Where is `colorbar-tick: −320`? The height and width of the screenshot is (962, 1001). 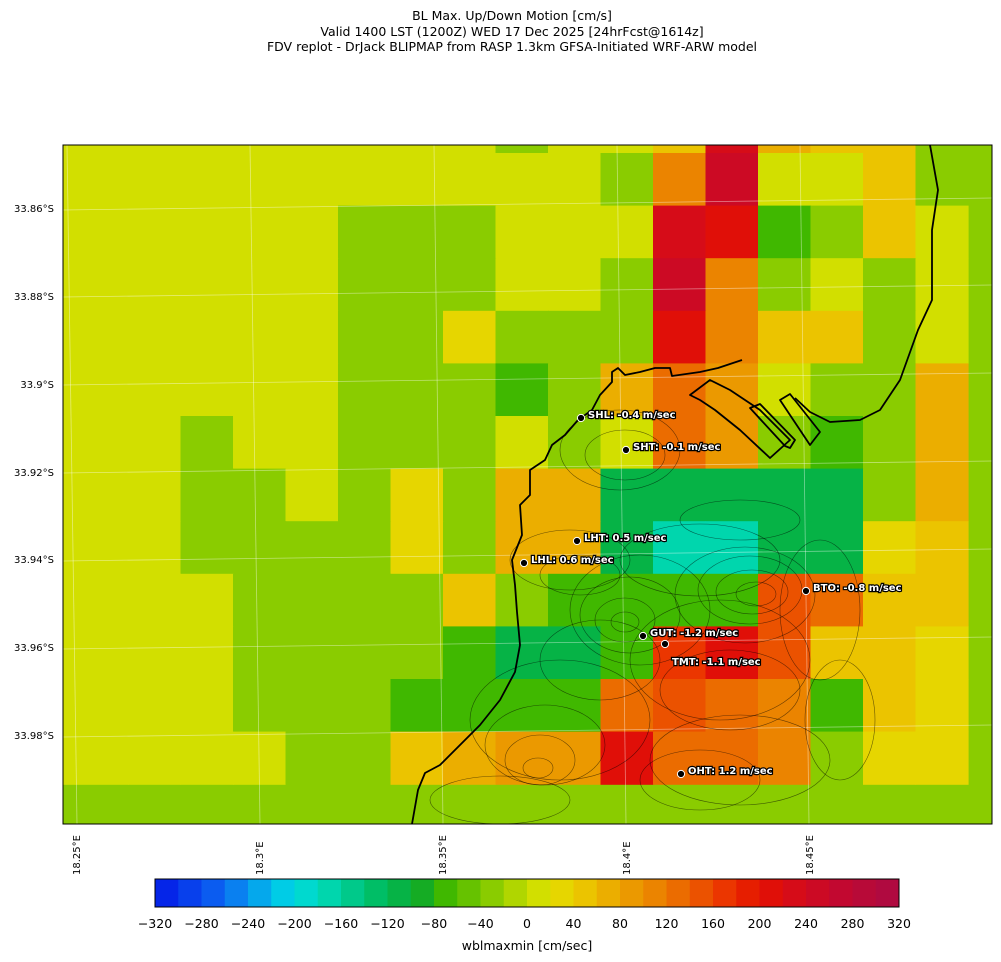 colorbar-tick: −320 is located at coordinates (155, 923).